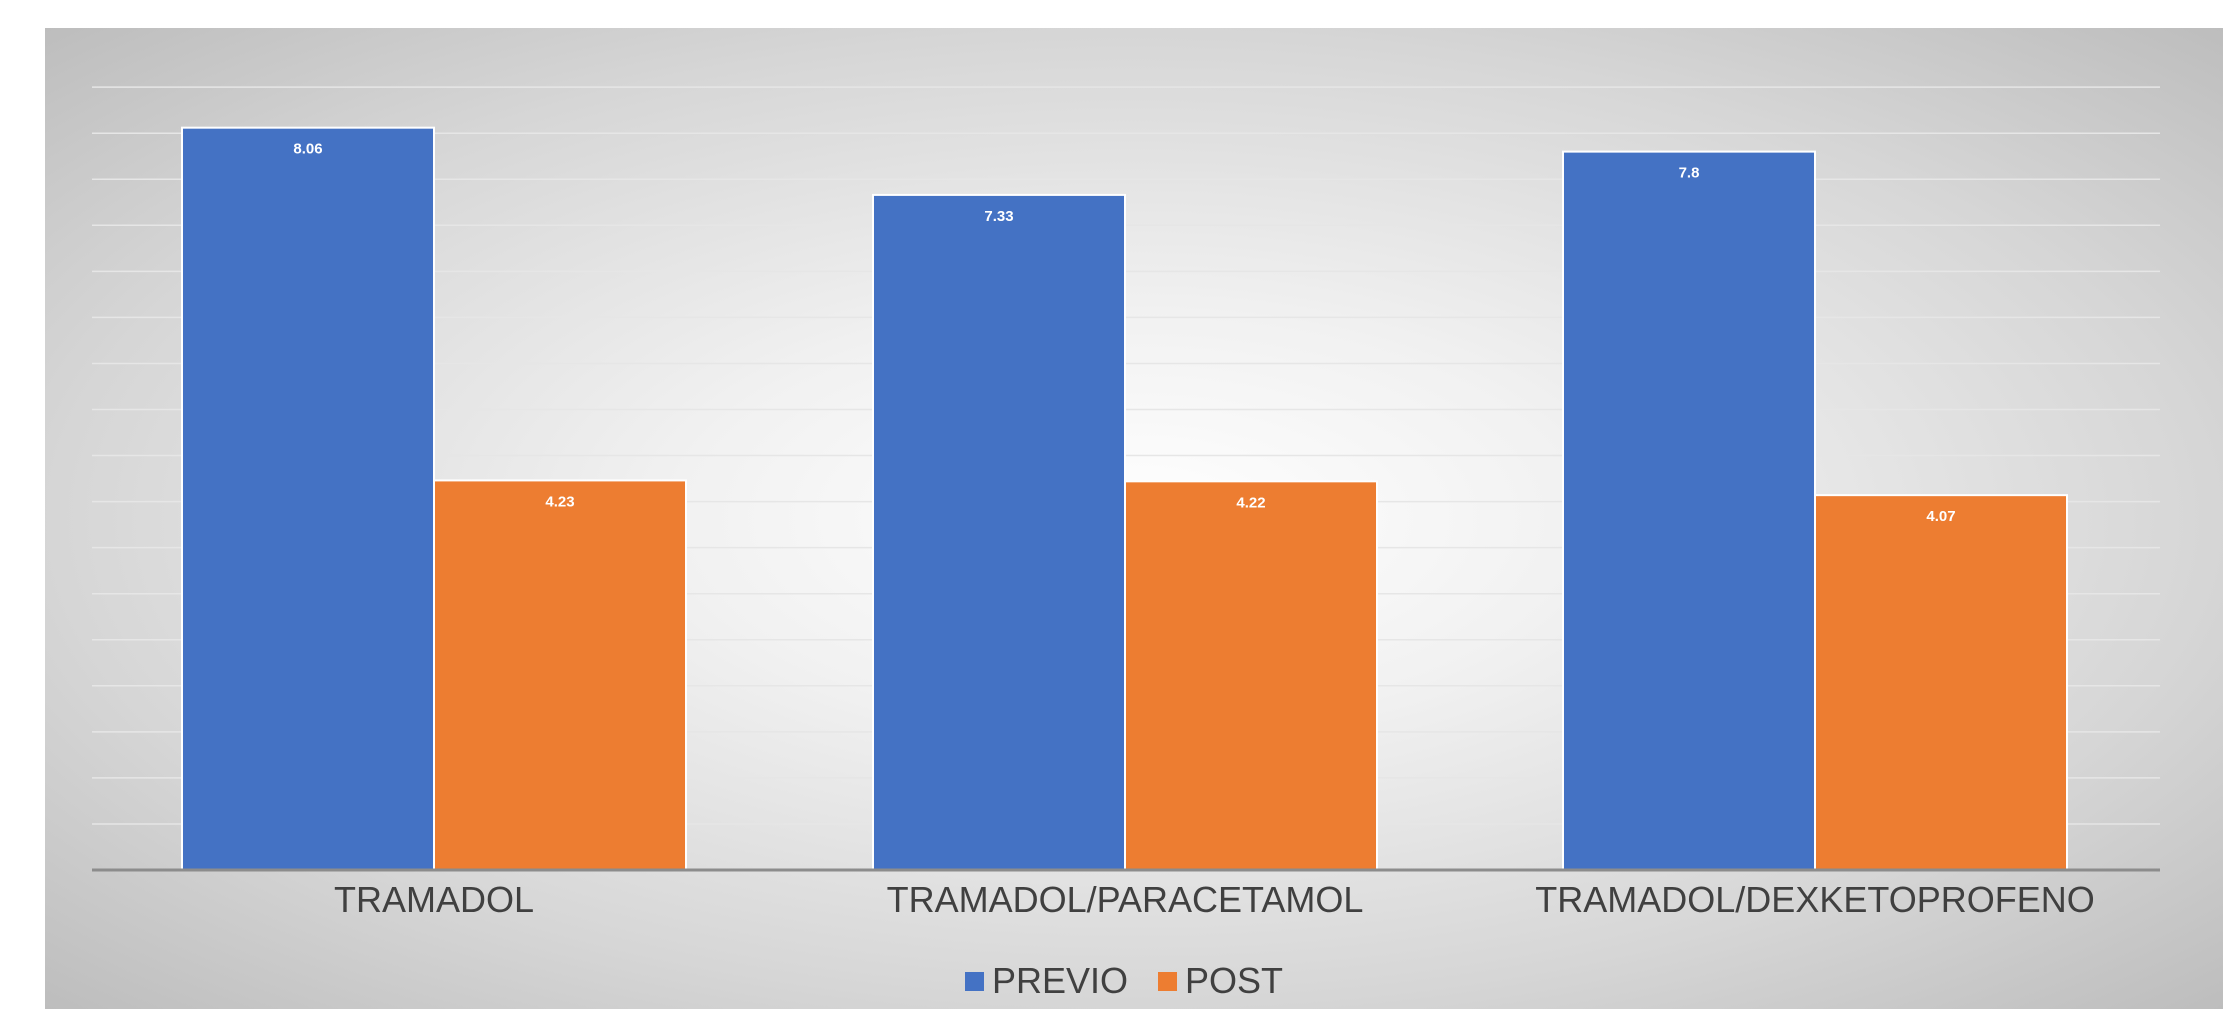 This screenshot has width=2224, height=1009. I want to click on data-label: 7.33, so click(998, 216).